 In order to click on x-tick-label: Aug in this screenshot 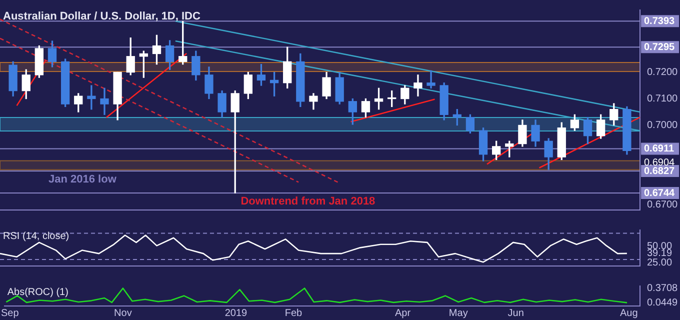, I will do `click(629, 313)`.